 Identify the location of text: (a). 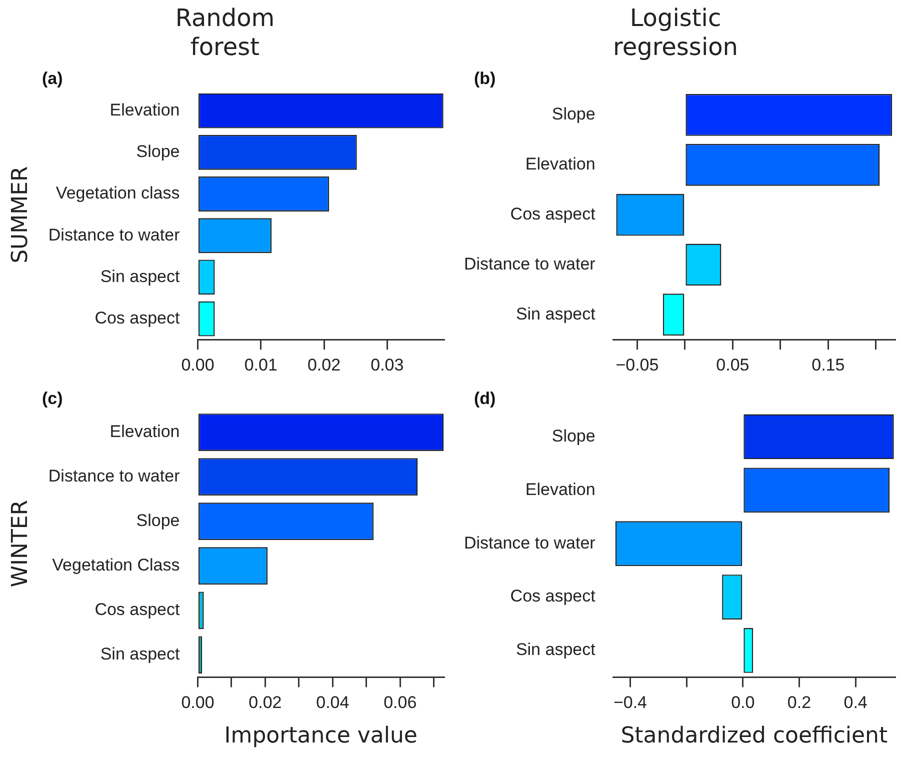
(52, 78).